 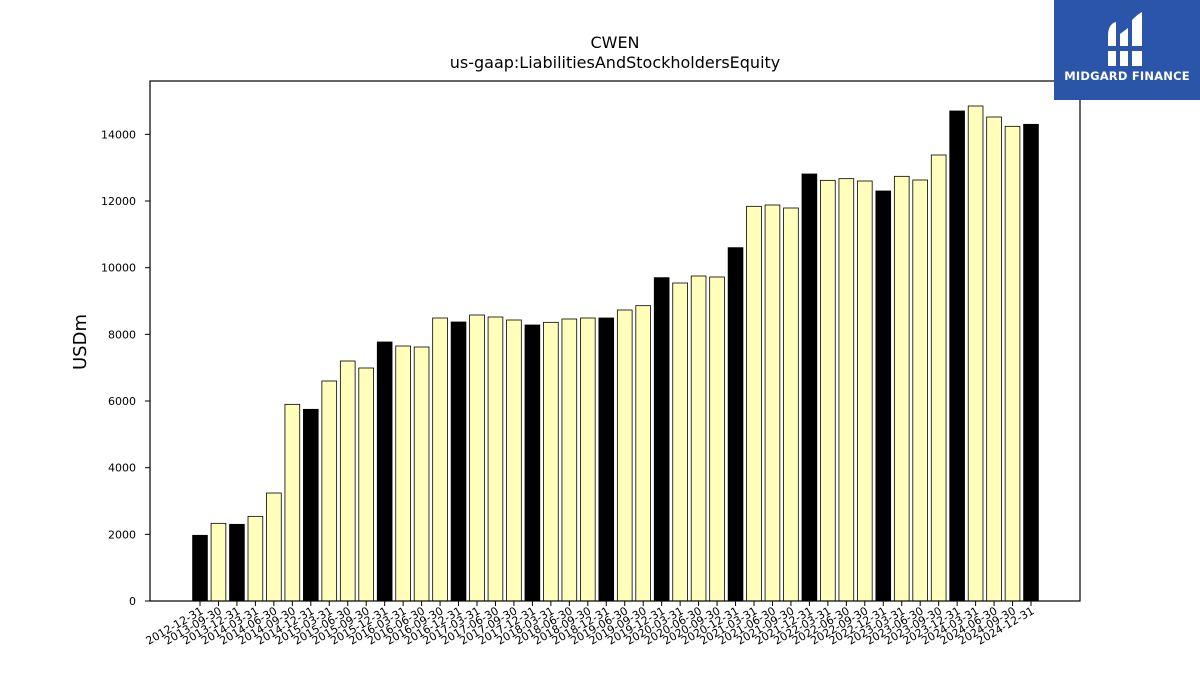 What do you see at coordinates (122, 334) in the screenshot?
I see `y-tick-label: 8000` at bounding box center [122, 334].